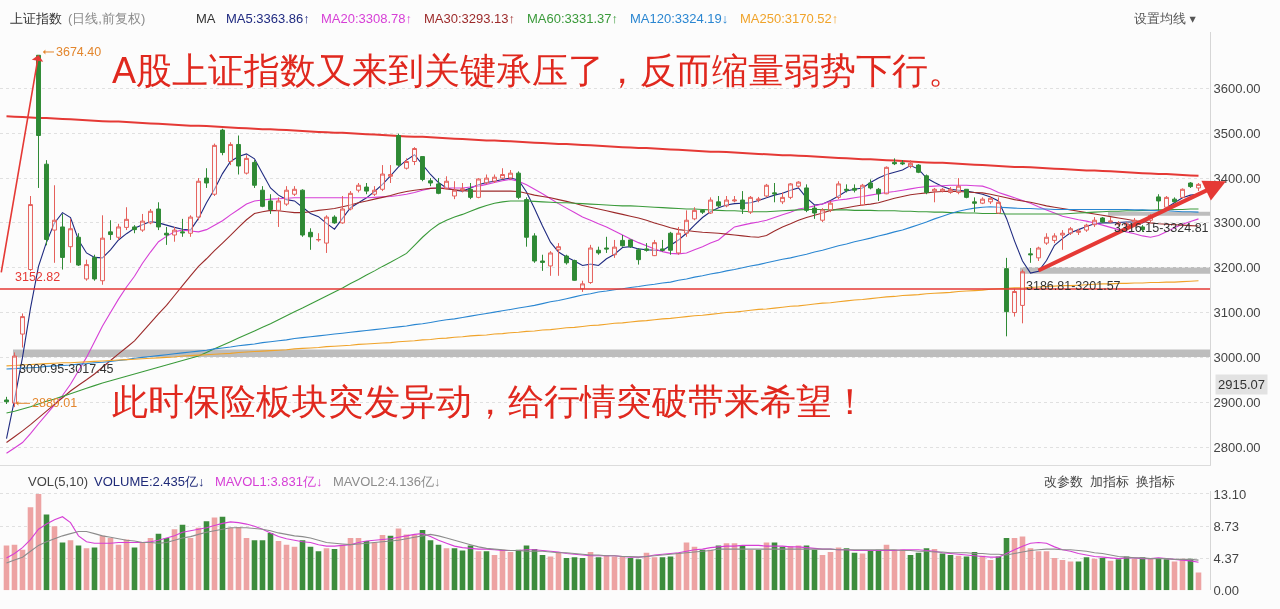 The height and width of the screenshot is (609, 1280). Describe the element at coordinates (149, 481) in the screenshot. I see `text: VOLUME:2.435亿↓` at that location.